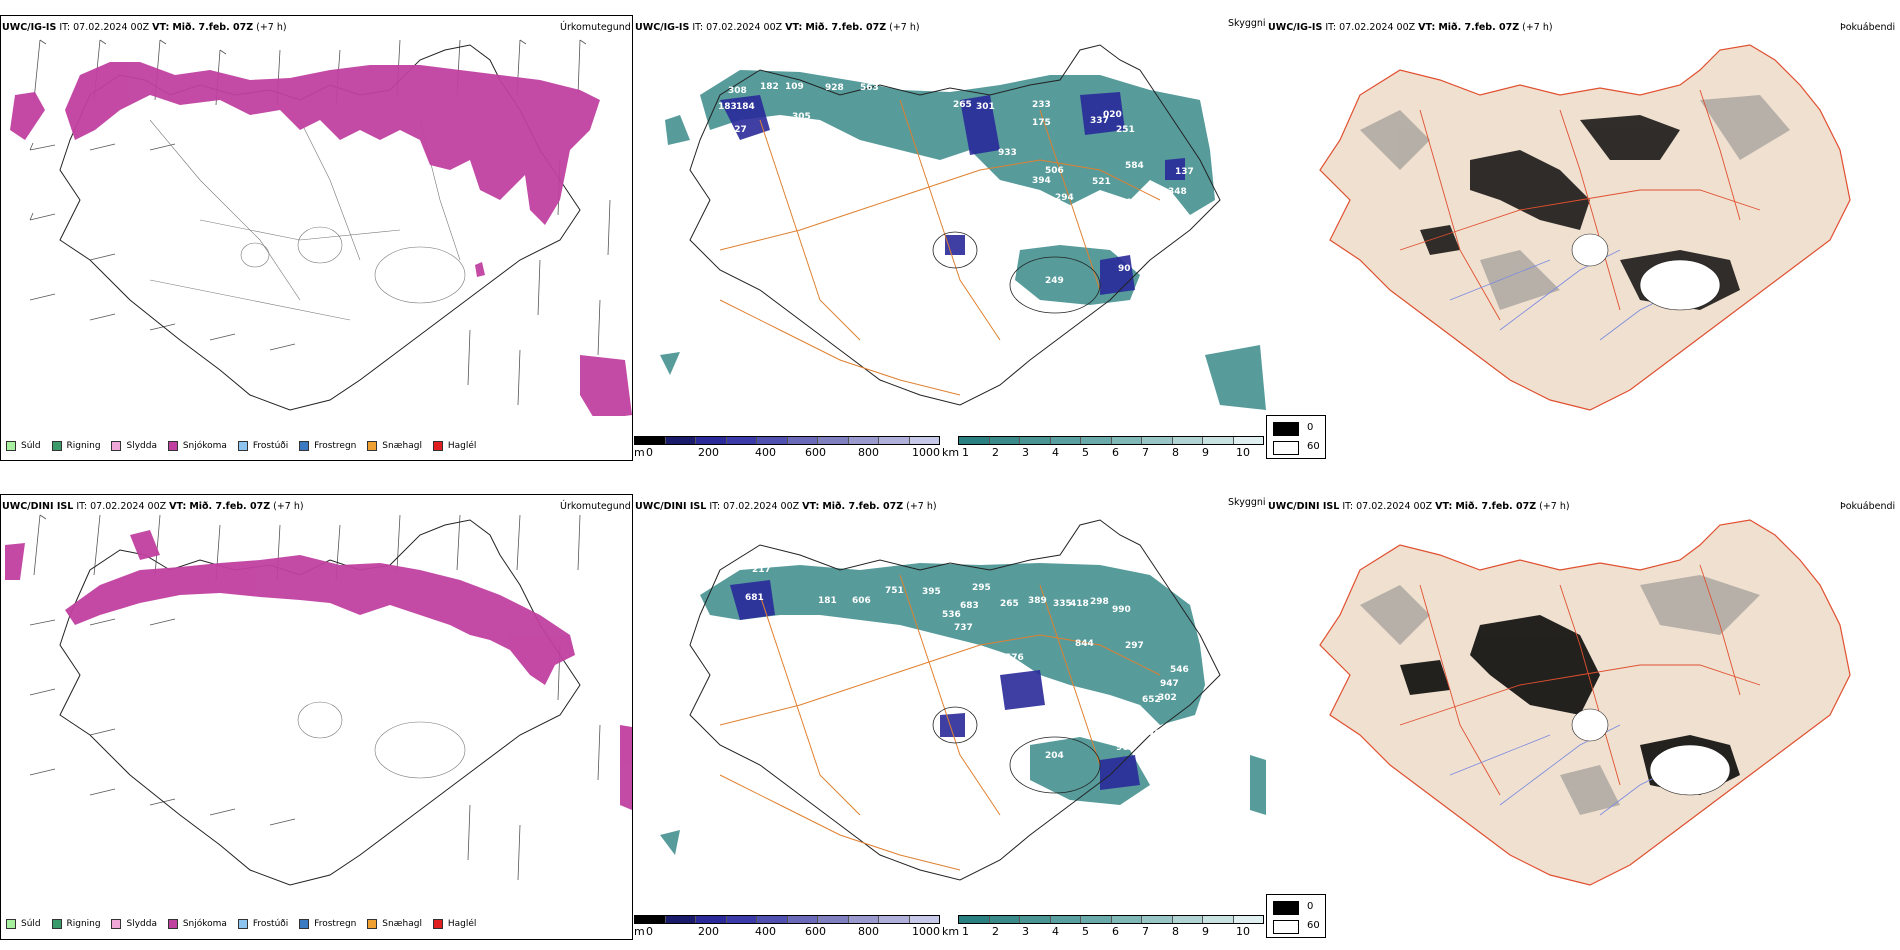 The width and height of the screenshot is (1900, 950). I want to click on ceiling-label: 933, so click(1007, 153).